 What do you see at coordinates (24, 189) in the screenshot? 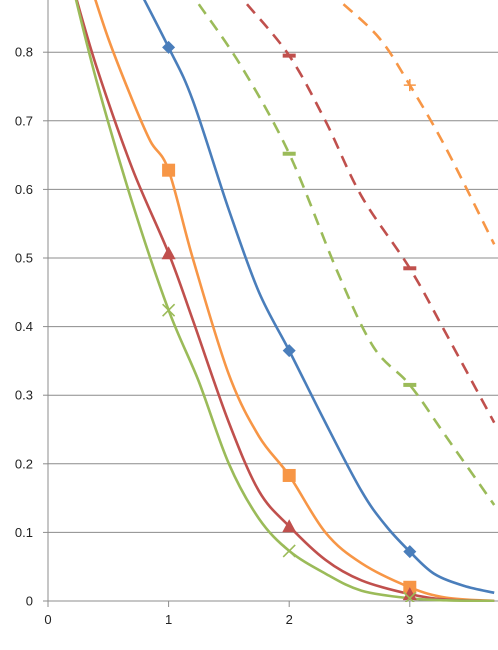
I see `y-tick-label-6: 0.6` at bounding box center [24, 189].